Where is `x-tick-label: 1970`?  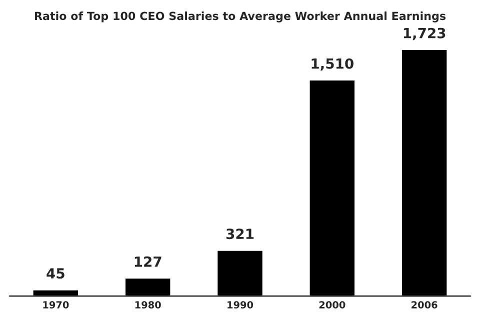 x-tick-label: 1970 is located at coordinates (56, 304).